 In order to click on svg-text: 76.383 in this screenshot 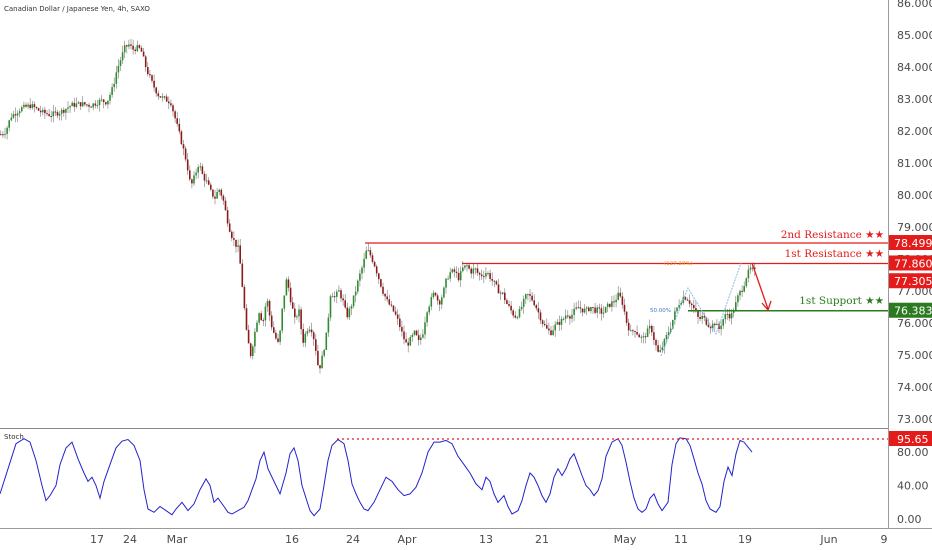, I will do `click(913, 311)`.